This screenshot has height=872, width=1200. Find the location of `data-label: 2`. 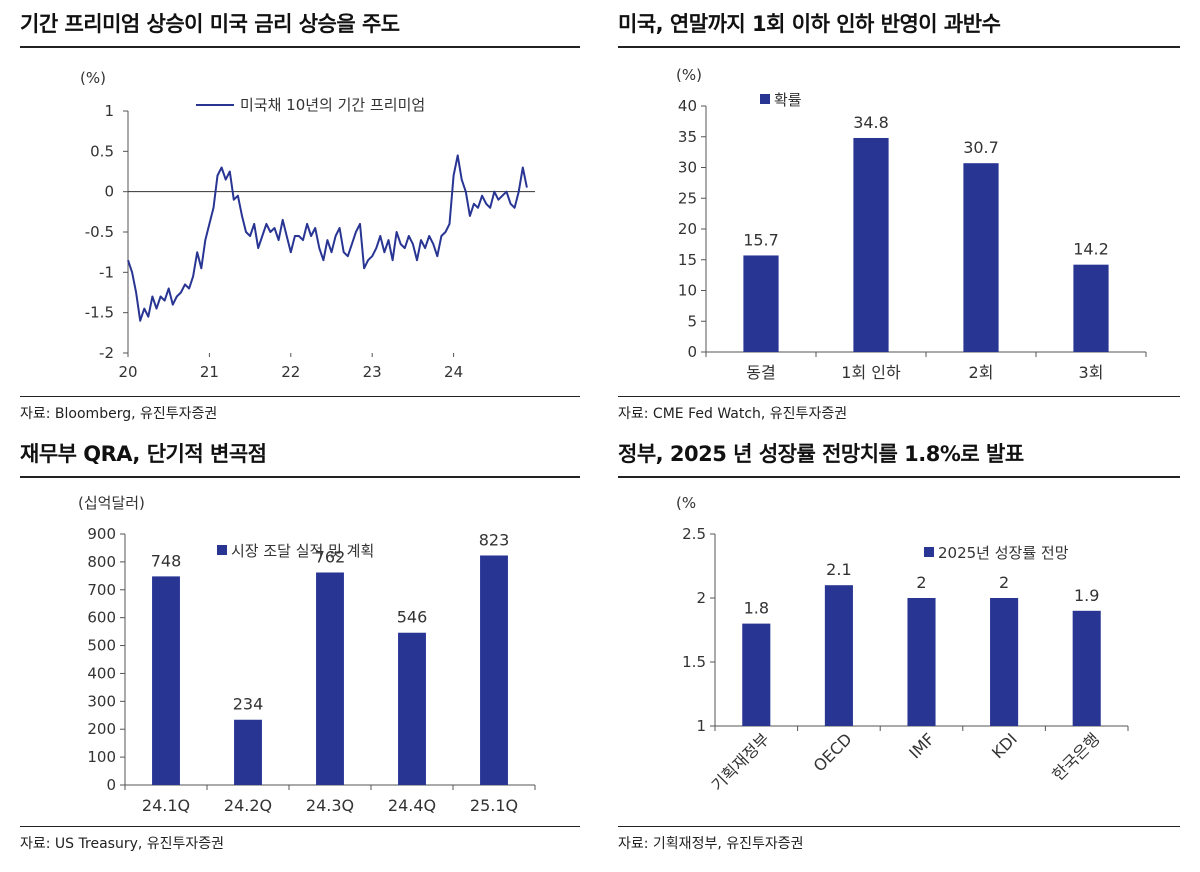

data-label: 2 is located at coordinates (1004, 582).